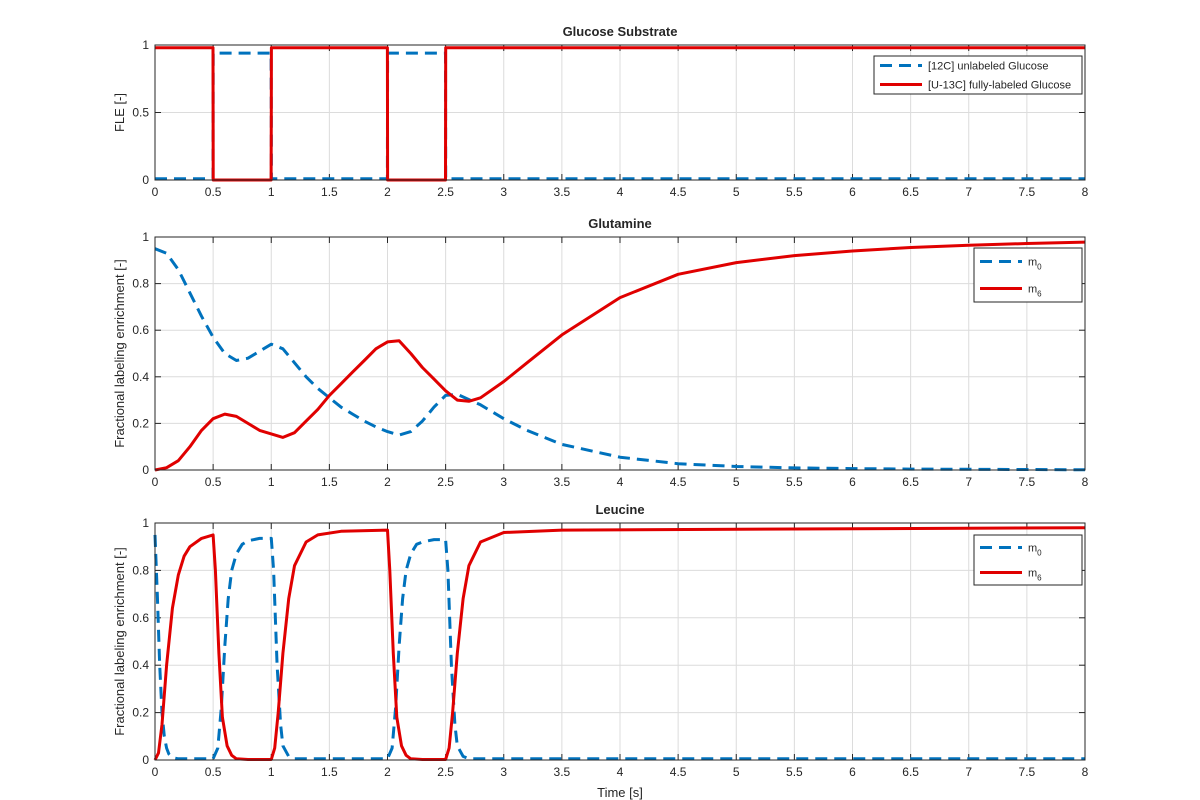 The image size is (1200, 800). I want to click on series-line--u-13c-fully-labeled-glucose, so click(620, 114).